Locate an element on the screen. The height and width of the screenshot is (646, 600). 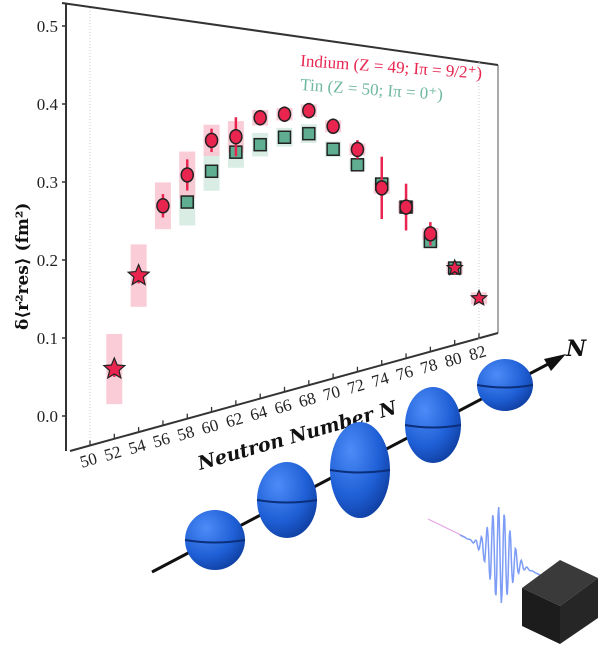
top-frame is located at coordinates (280, 34).